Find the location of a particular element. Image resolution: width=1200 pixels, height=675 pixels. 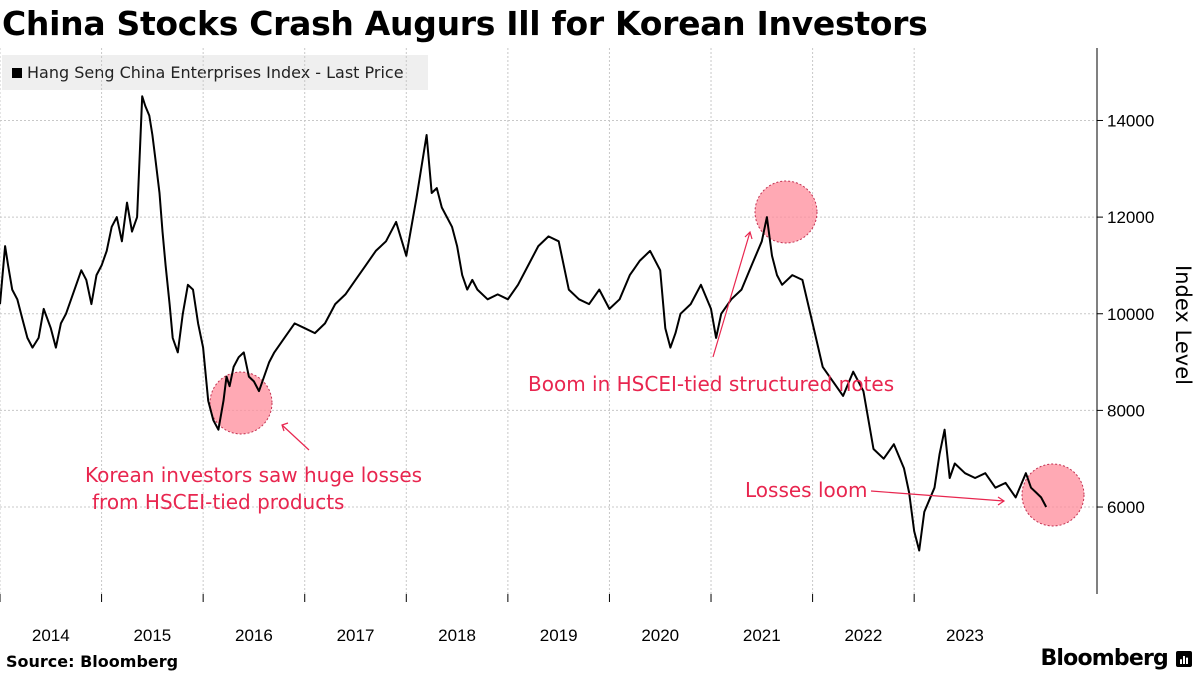

brand-logo: Bloomberg is located at coordinates (1104, 658).